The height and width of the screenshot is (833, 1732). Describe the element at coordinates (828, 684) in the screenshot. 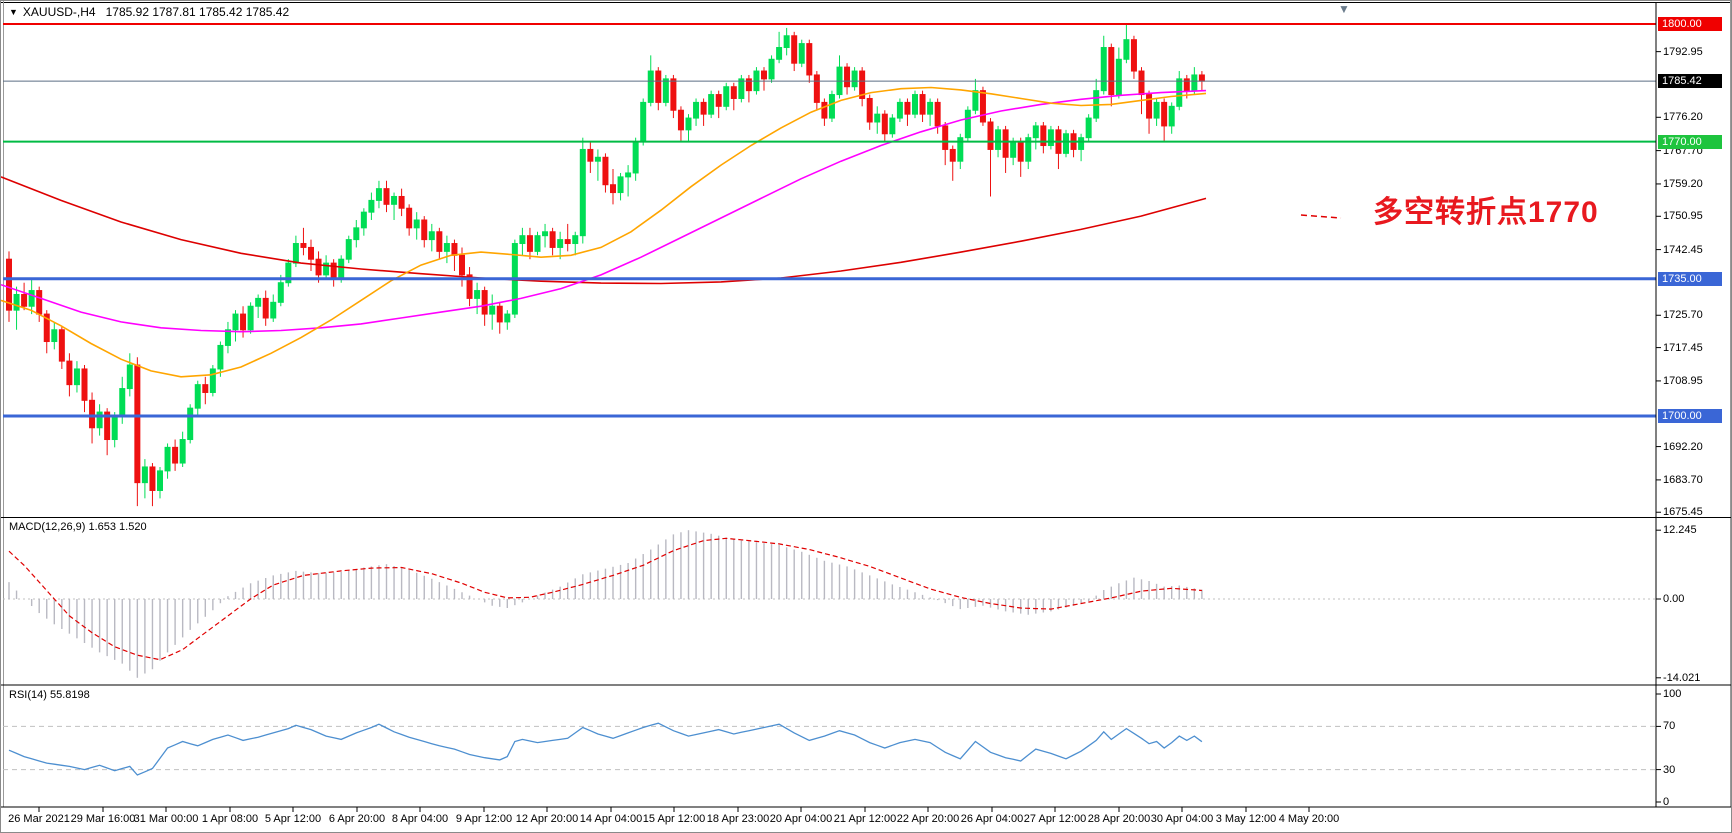

I see `panel-separator-macd-rsi` at that location.